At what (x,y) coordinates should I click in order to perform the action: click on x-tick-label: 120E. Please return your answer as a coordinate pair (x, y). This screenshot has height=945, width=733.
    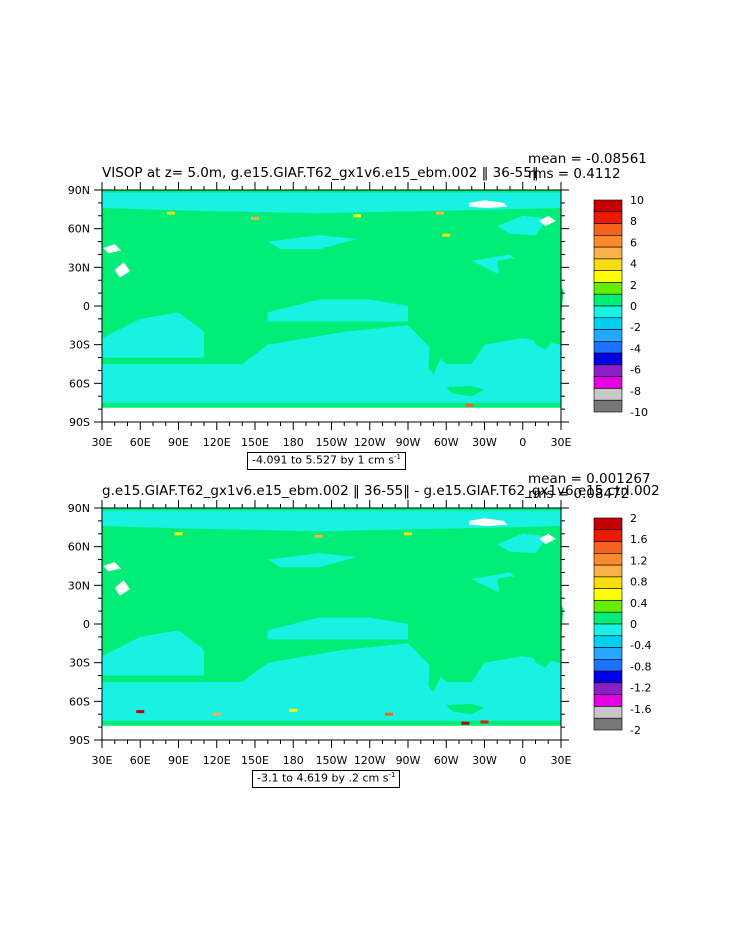
    Looking at the image, I should click on (217, 760).